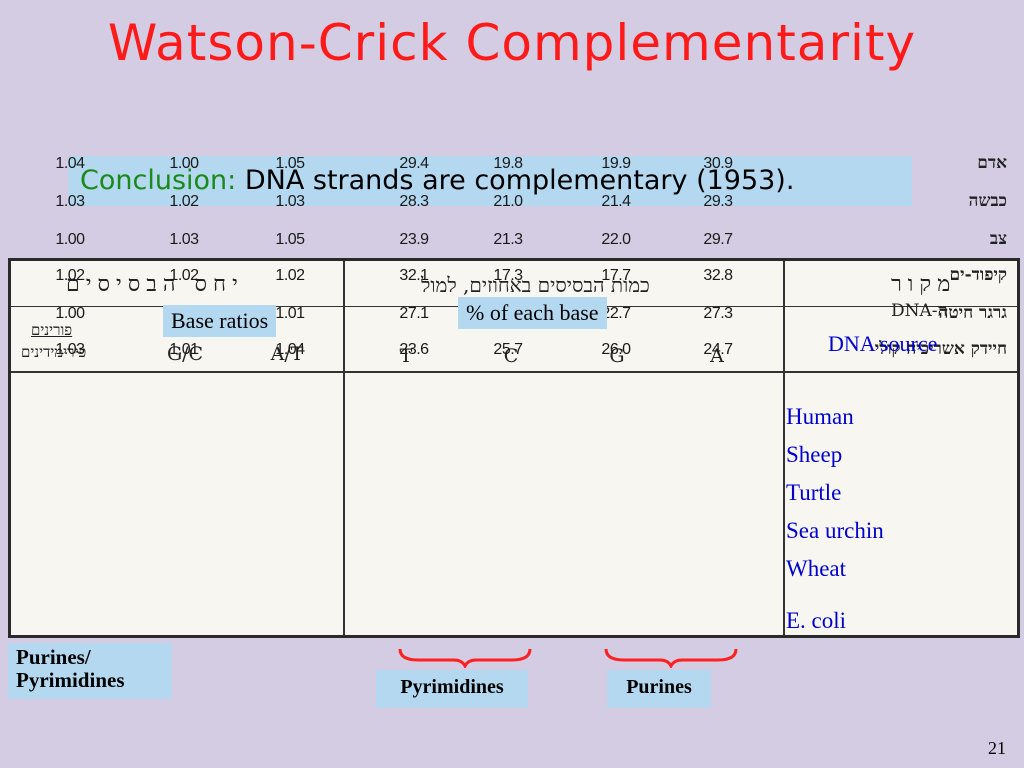 The width and height of the screenshot is (1024, 768). I want to click on purines-brace, so click(671, 658).